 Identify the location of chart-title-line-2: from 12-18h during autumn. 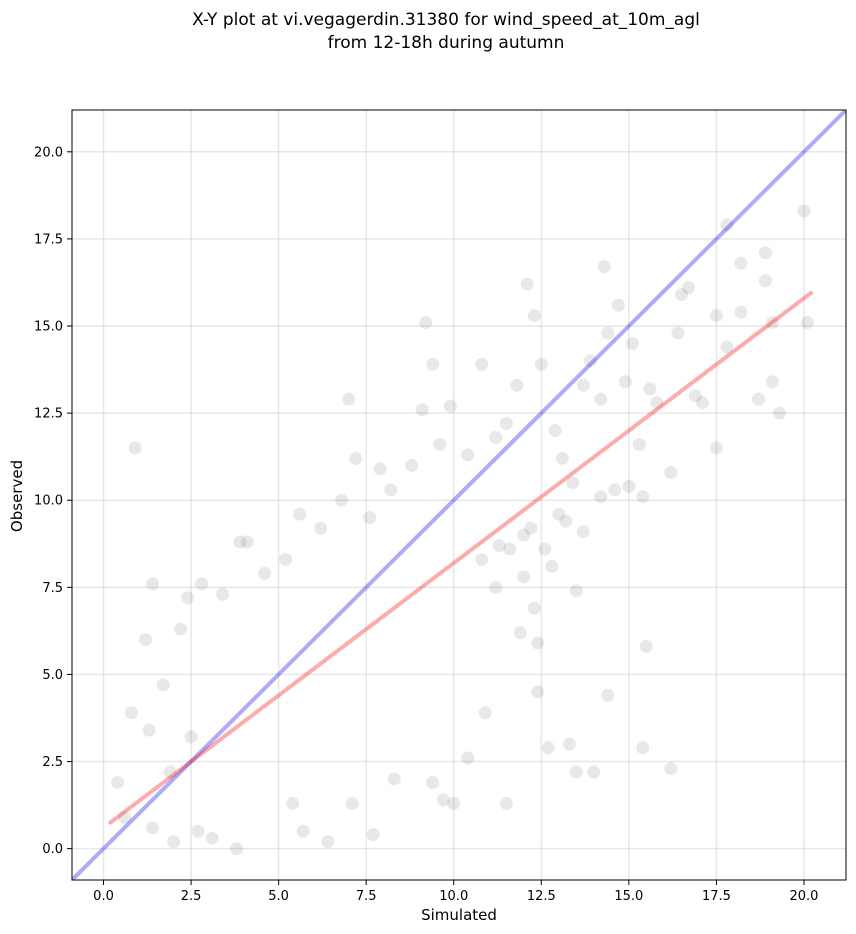
(446, 43).